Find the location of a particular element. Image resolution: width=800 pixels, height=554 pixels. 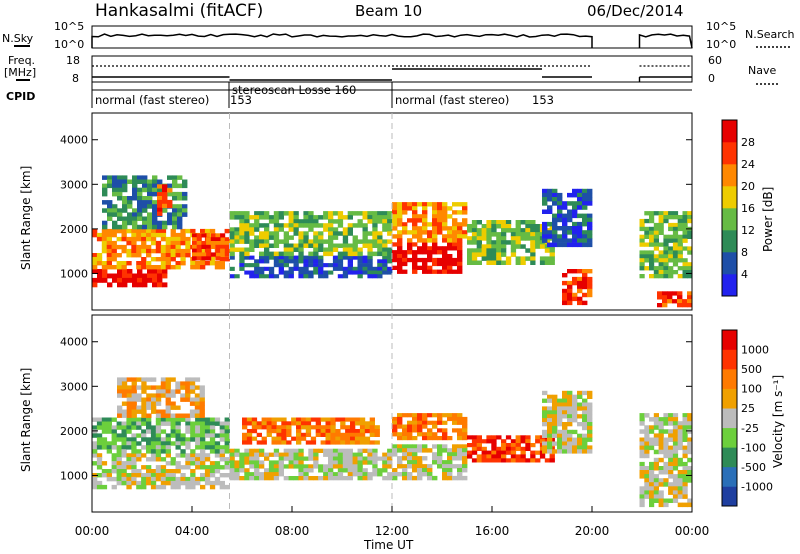

velocity-cbar-swatch is located at coordinates (729, 457).